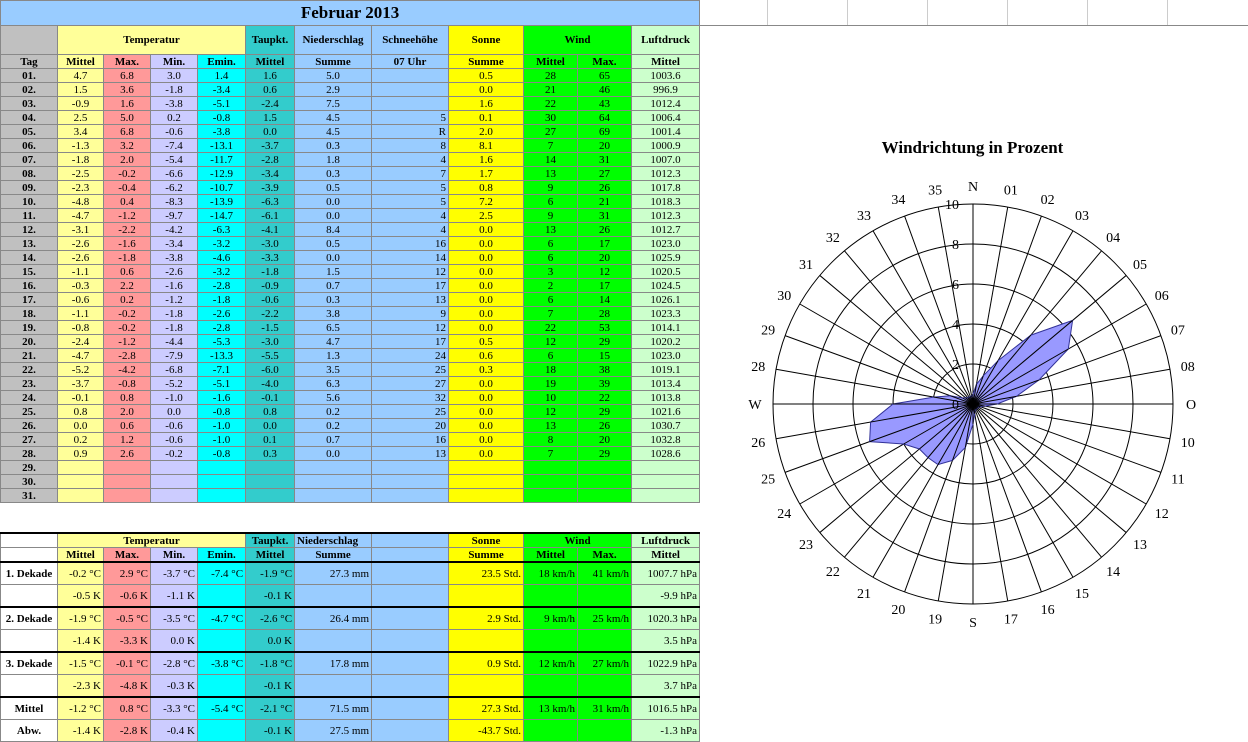 This screenshot has width=1248, height=742. I want to click on cell-niederschlag: 0.7, so click(333, 285).